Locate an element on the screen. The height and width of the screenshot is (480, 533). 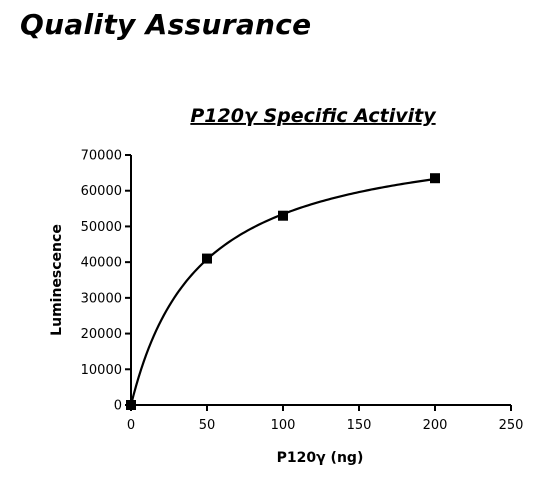
y-axis-ticks: 0 10000 20000 30000 40000 50000 60000 70000 is located at coordinates (106, 281).